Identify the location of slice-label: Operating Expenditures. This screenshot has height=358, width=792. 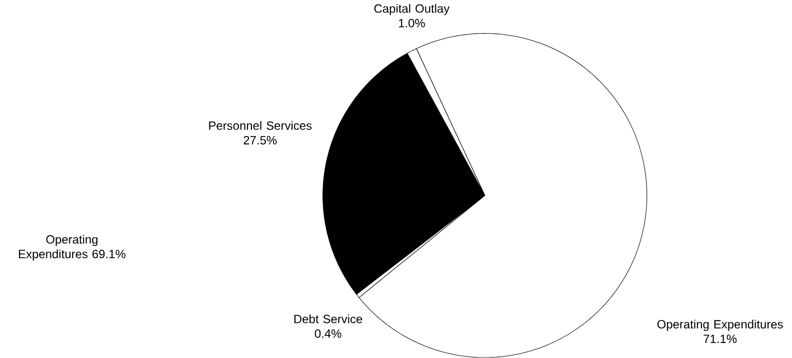
(720, 325).